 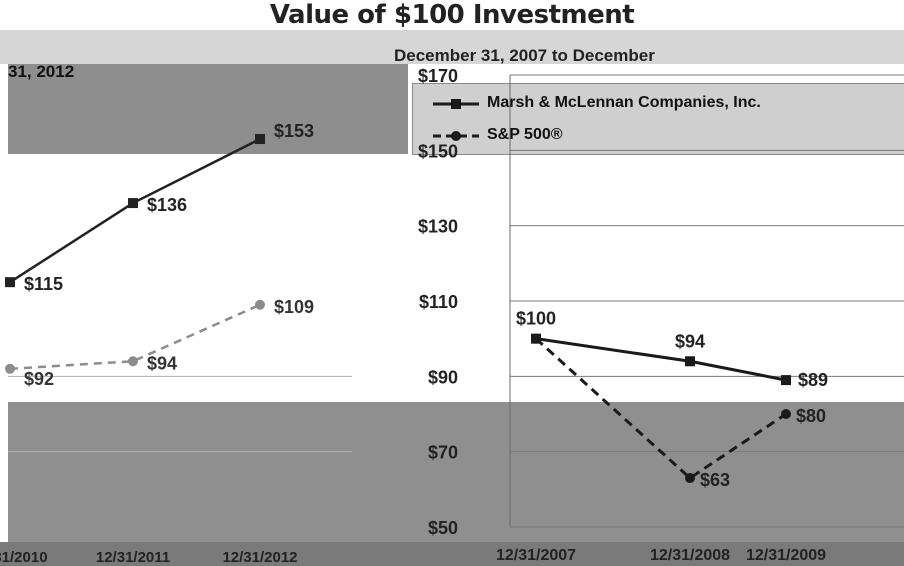 What do you see at coordinates (811, 416) in the screenshot?
I see `data-label: $80` at bounding box center [811, 416].